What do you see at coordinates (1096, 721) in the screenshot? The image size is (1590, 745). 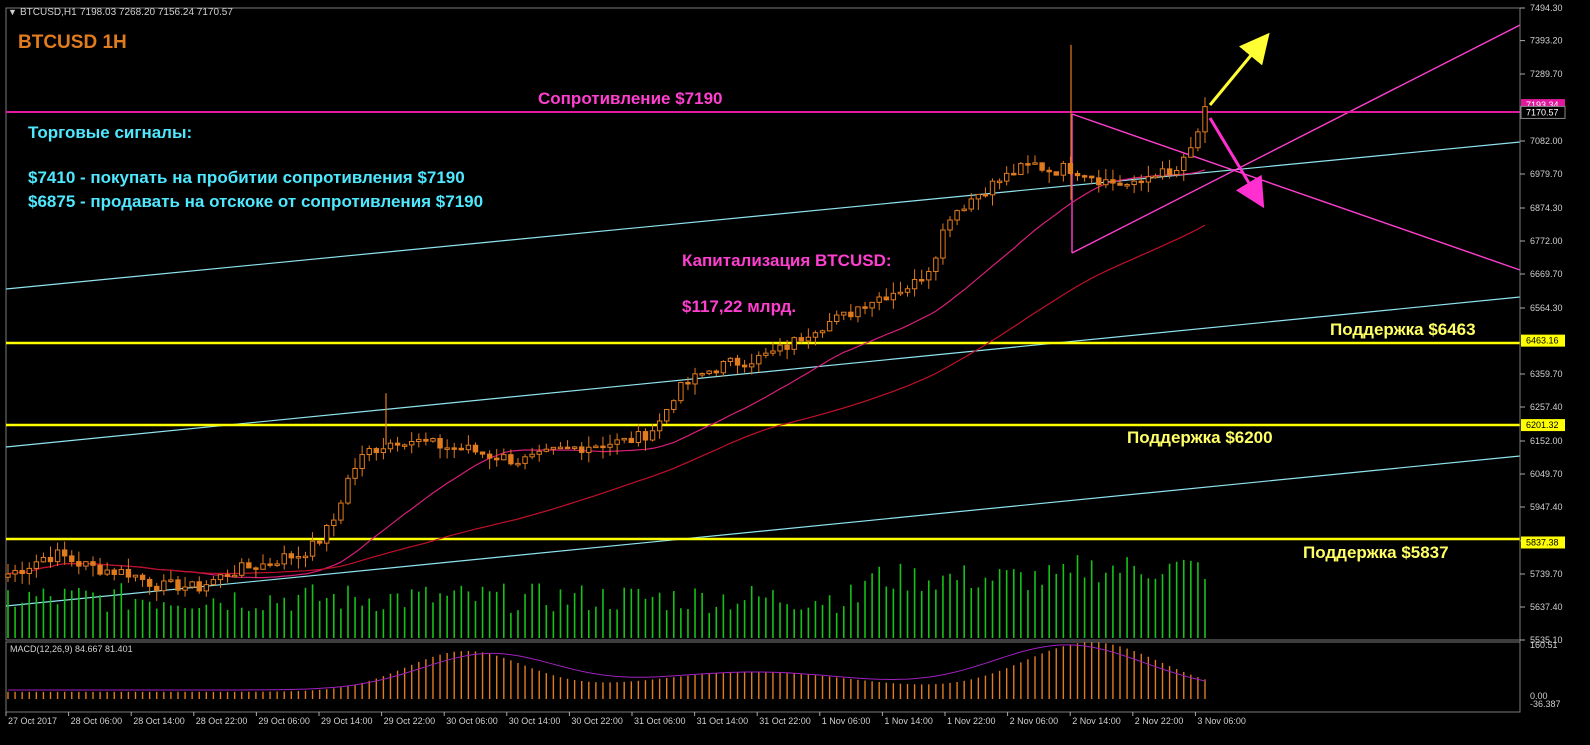 I see `time-tick-label: 2 Nov 14:00` at bounding box center [1096, 721].